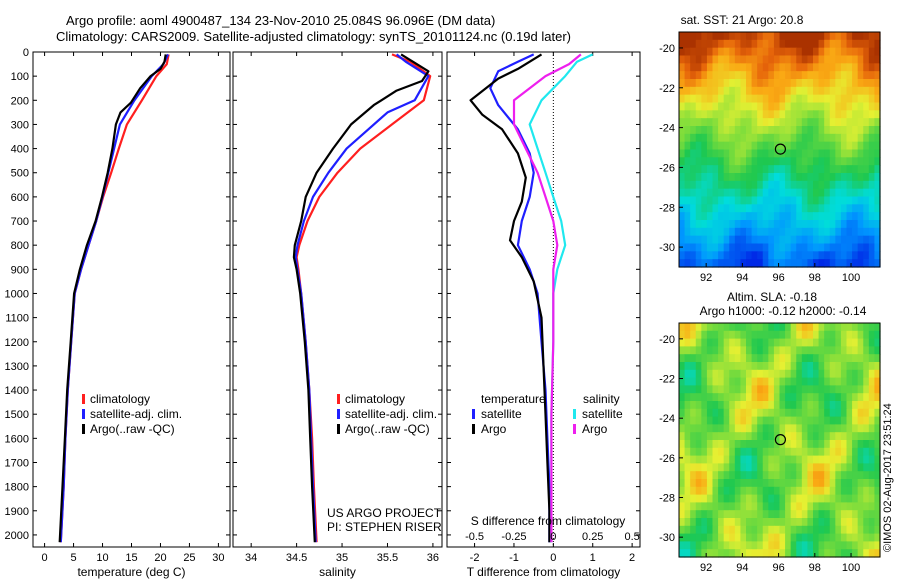 Image resolution: width=900 pixels, height=580 pixels. I want to click on difference-panel-xtick-label: 2, so click(632, 558).